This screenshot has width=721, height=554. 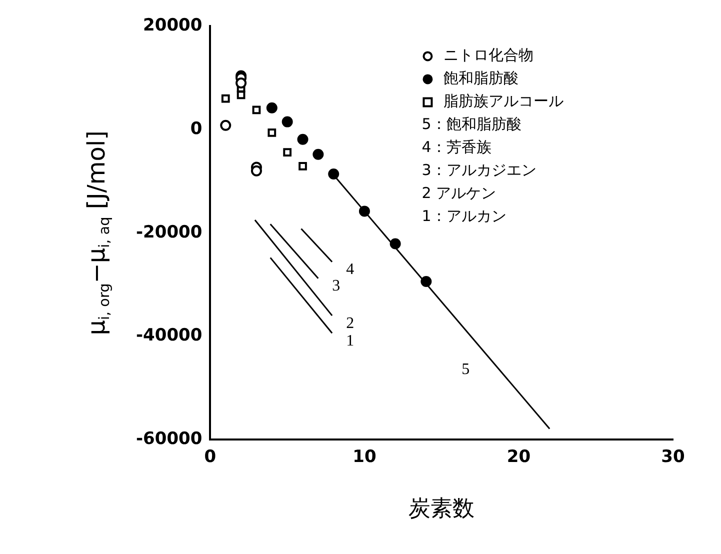 What do you see at coordinates (459, 193) in the screenshot?
I see `annotation: 2 アルケン` at bounding box center [459, 193].